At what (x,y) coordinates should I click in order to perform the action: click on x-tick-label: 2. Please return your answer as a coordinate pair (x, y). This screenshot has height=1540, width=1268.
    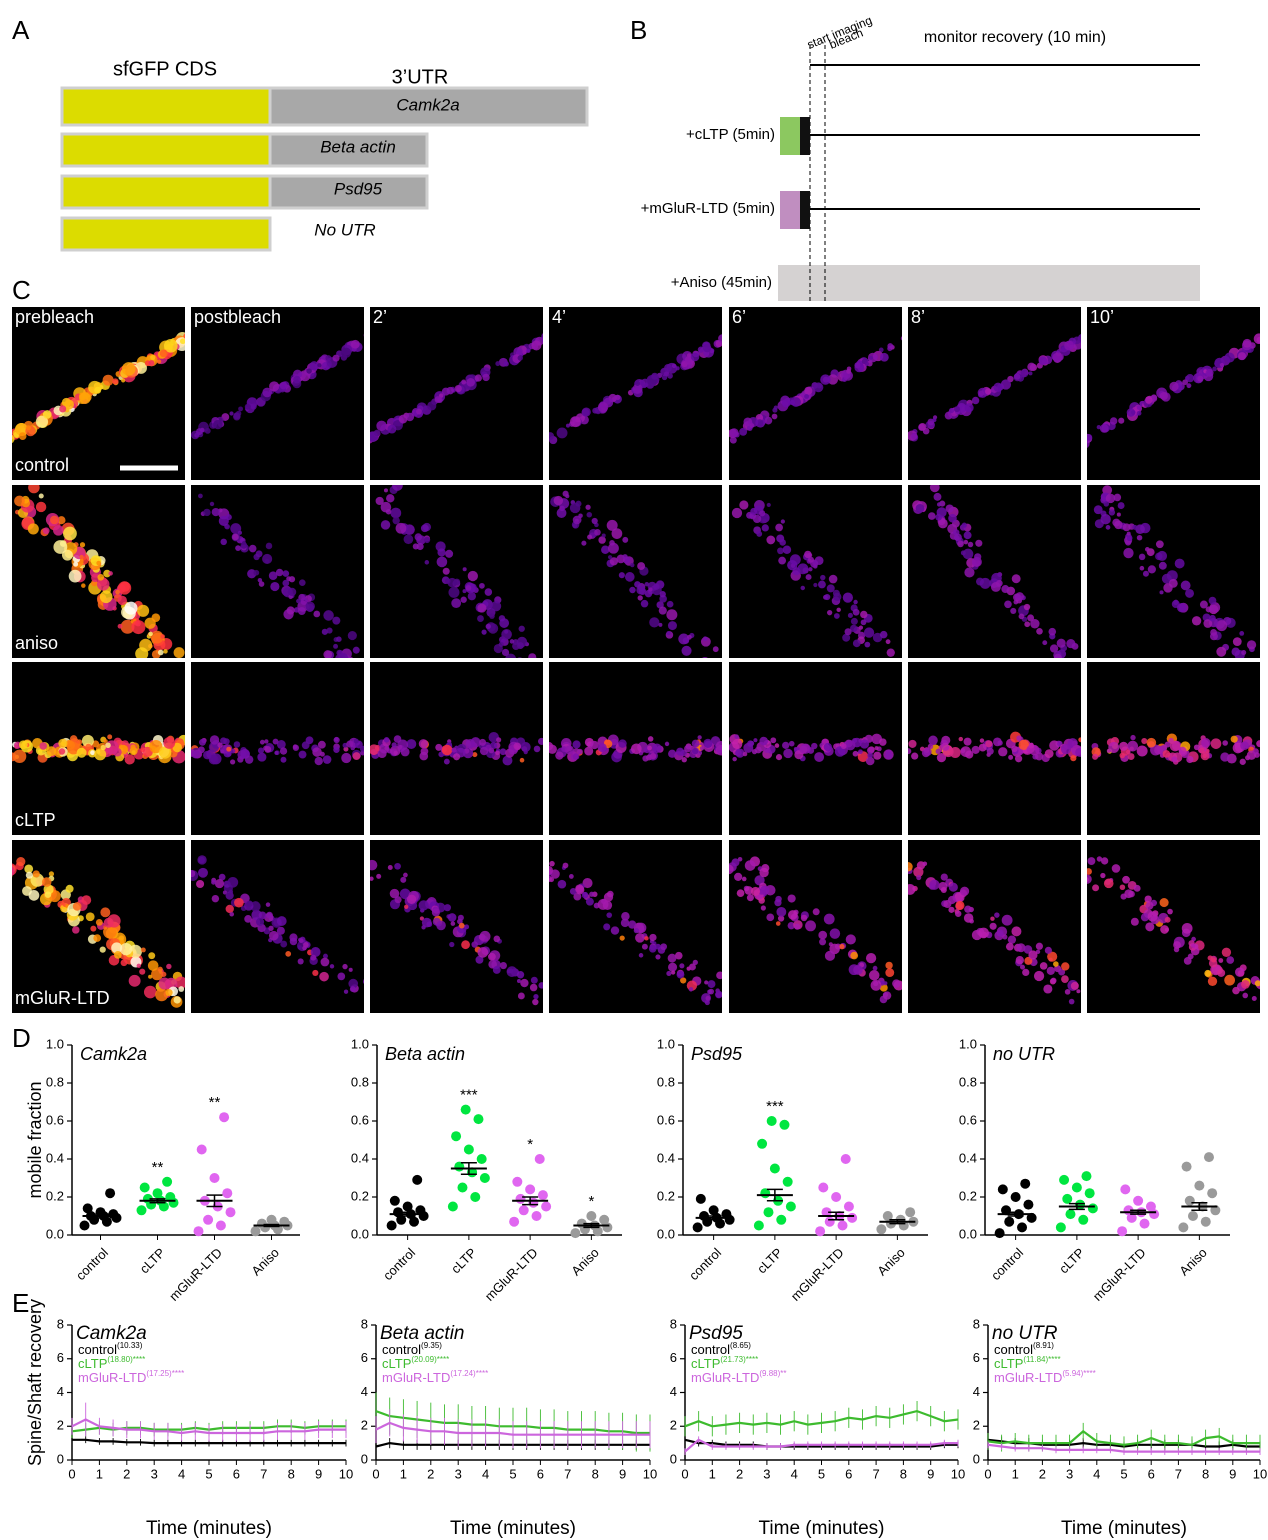
    Looking at the image, I should click on (739, 1473).